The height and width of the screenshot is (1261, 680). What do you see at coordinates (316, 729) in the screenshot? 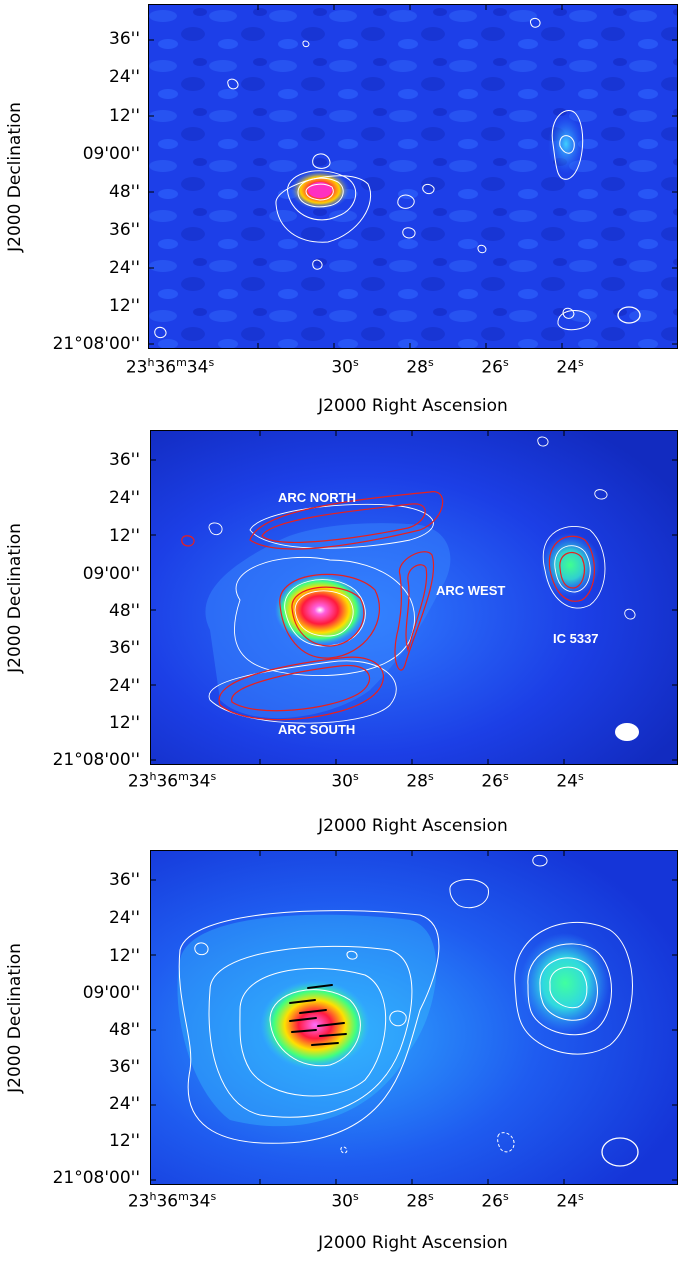
I see `label-arc-south: ARC SOUTH` at bounding box center [316, 729].